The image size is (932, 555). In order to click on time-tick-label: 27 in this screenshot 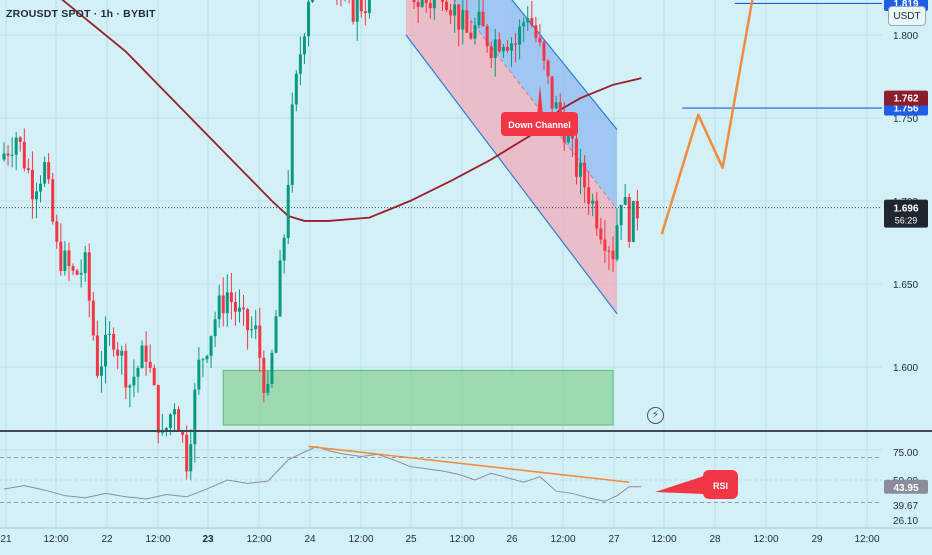, I will do `click(614, 539)`.